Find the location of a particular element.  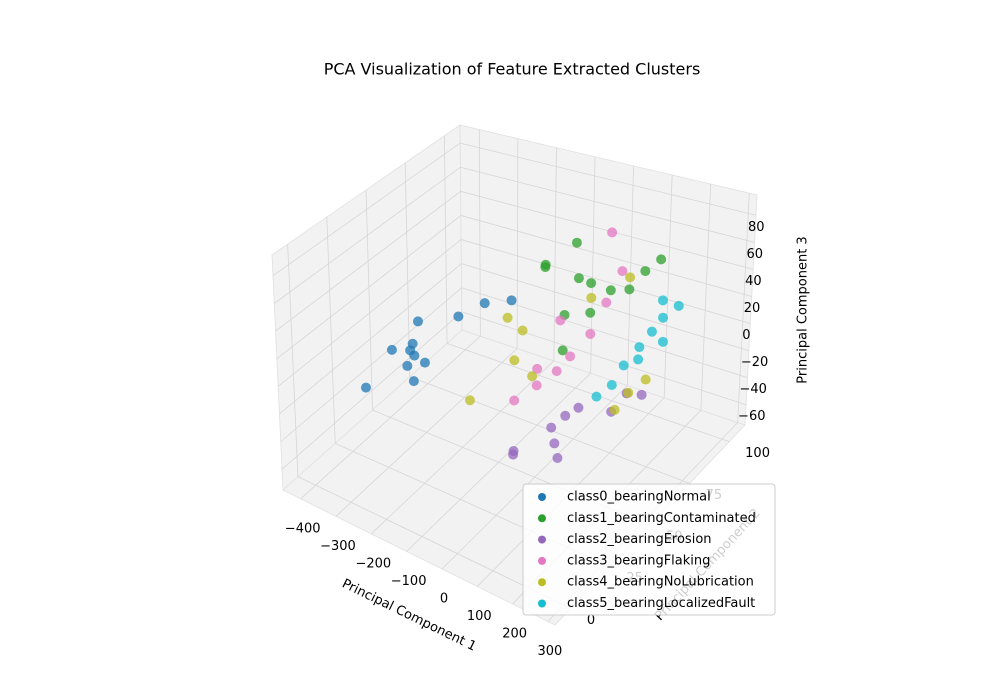

tick-label: 60 is located at coordinates (755, 254).